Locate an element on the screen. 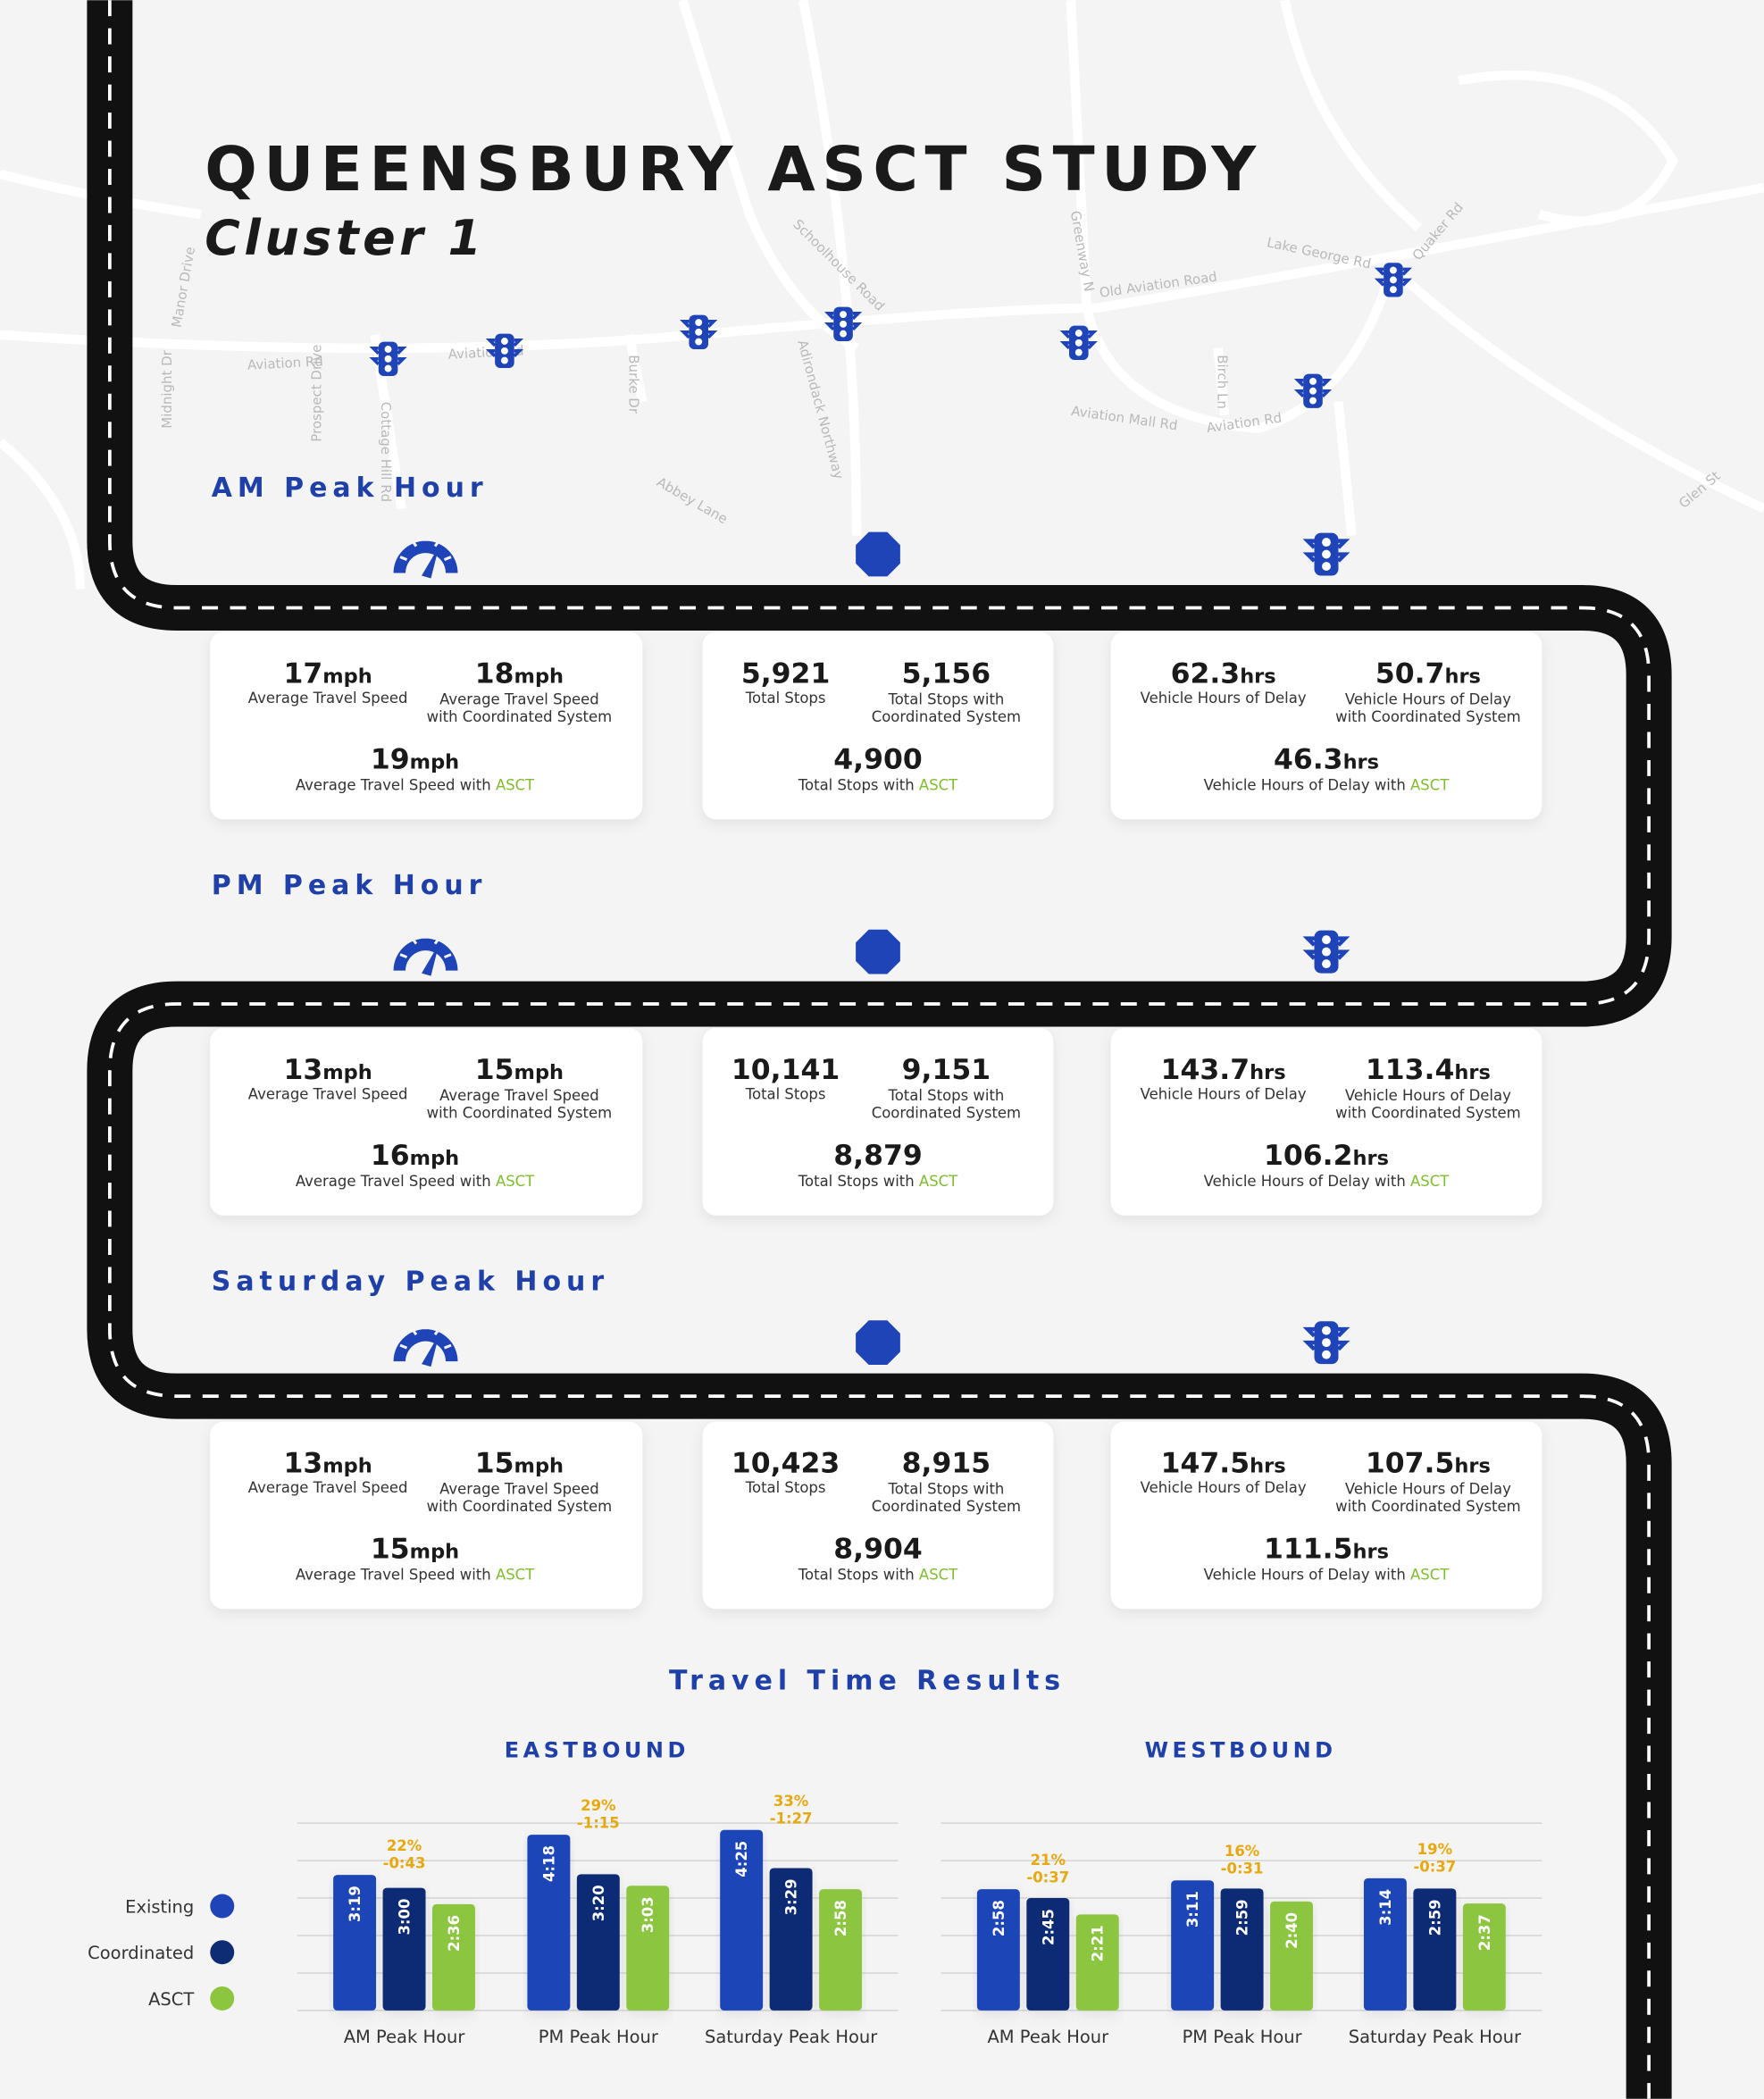 The width and height of the screenshot is (1764, 2099). bar-value-label: 2:40 is located at coordinates (1291, 1930).